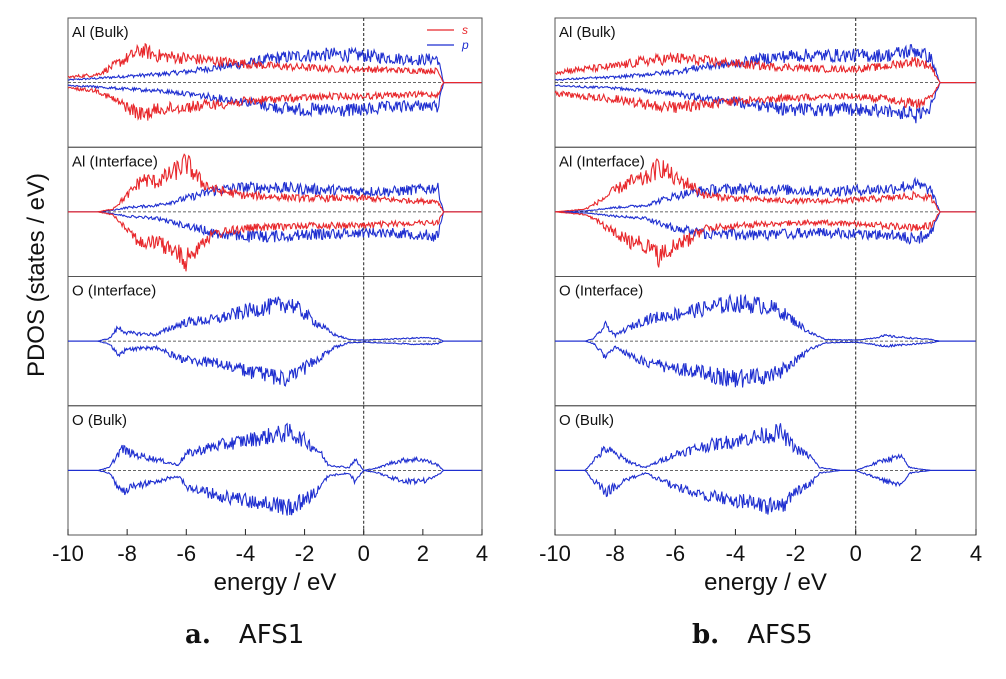  What do you see at coordinates (198, 635) in the screenshot?
I see `caption-afs1-label: a.` at bounding box center [198, 635].